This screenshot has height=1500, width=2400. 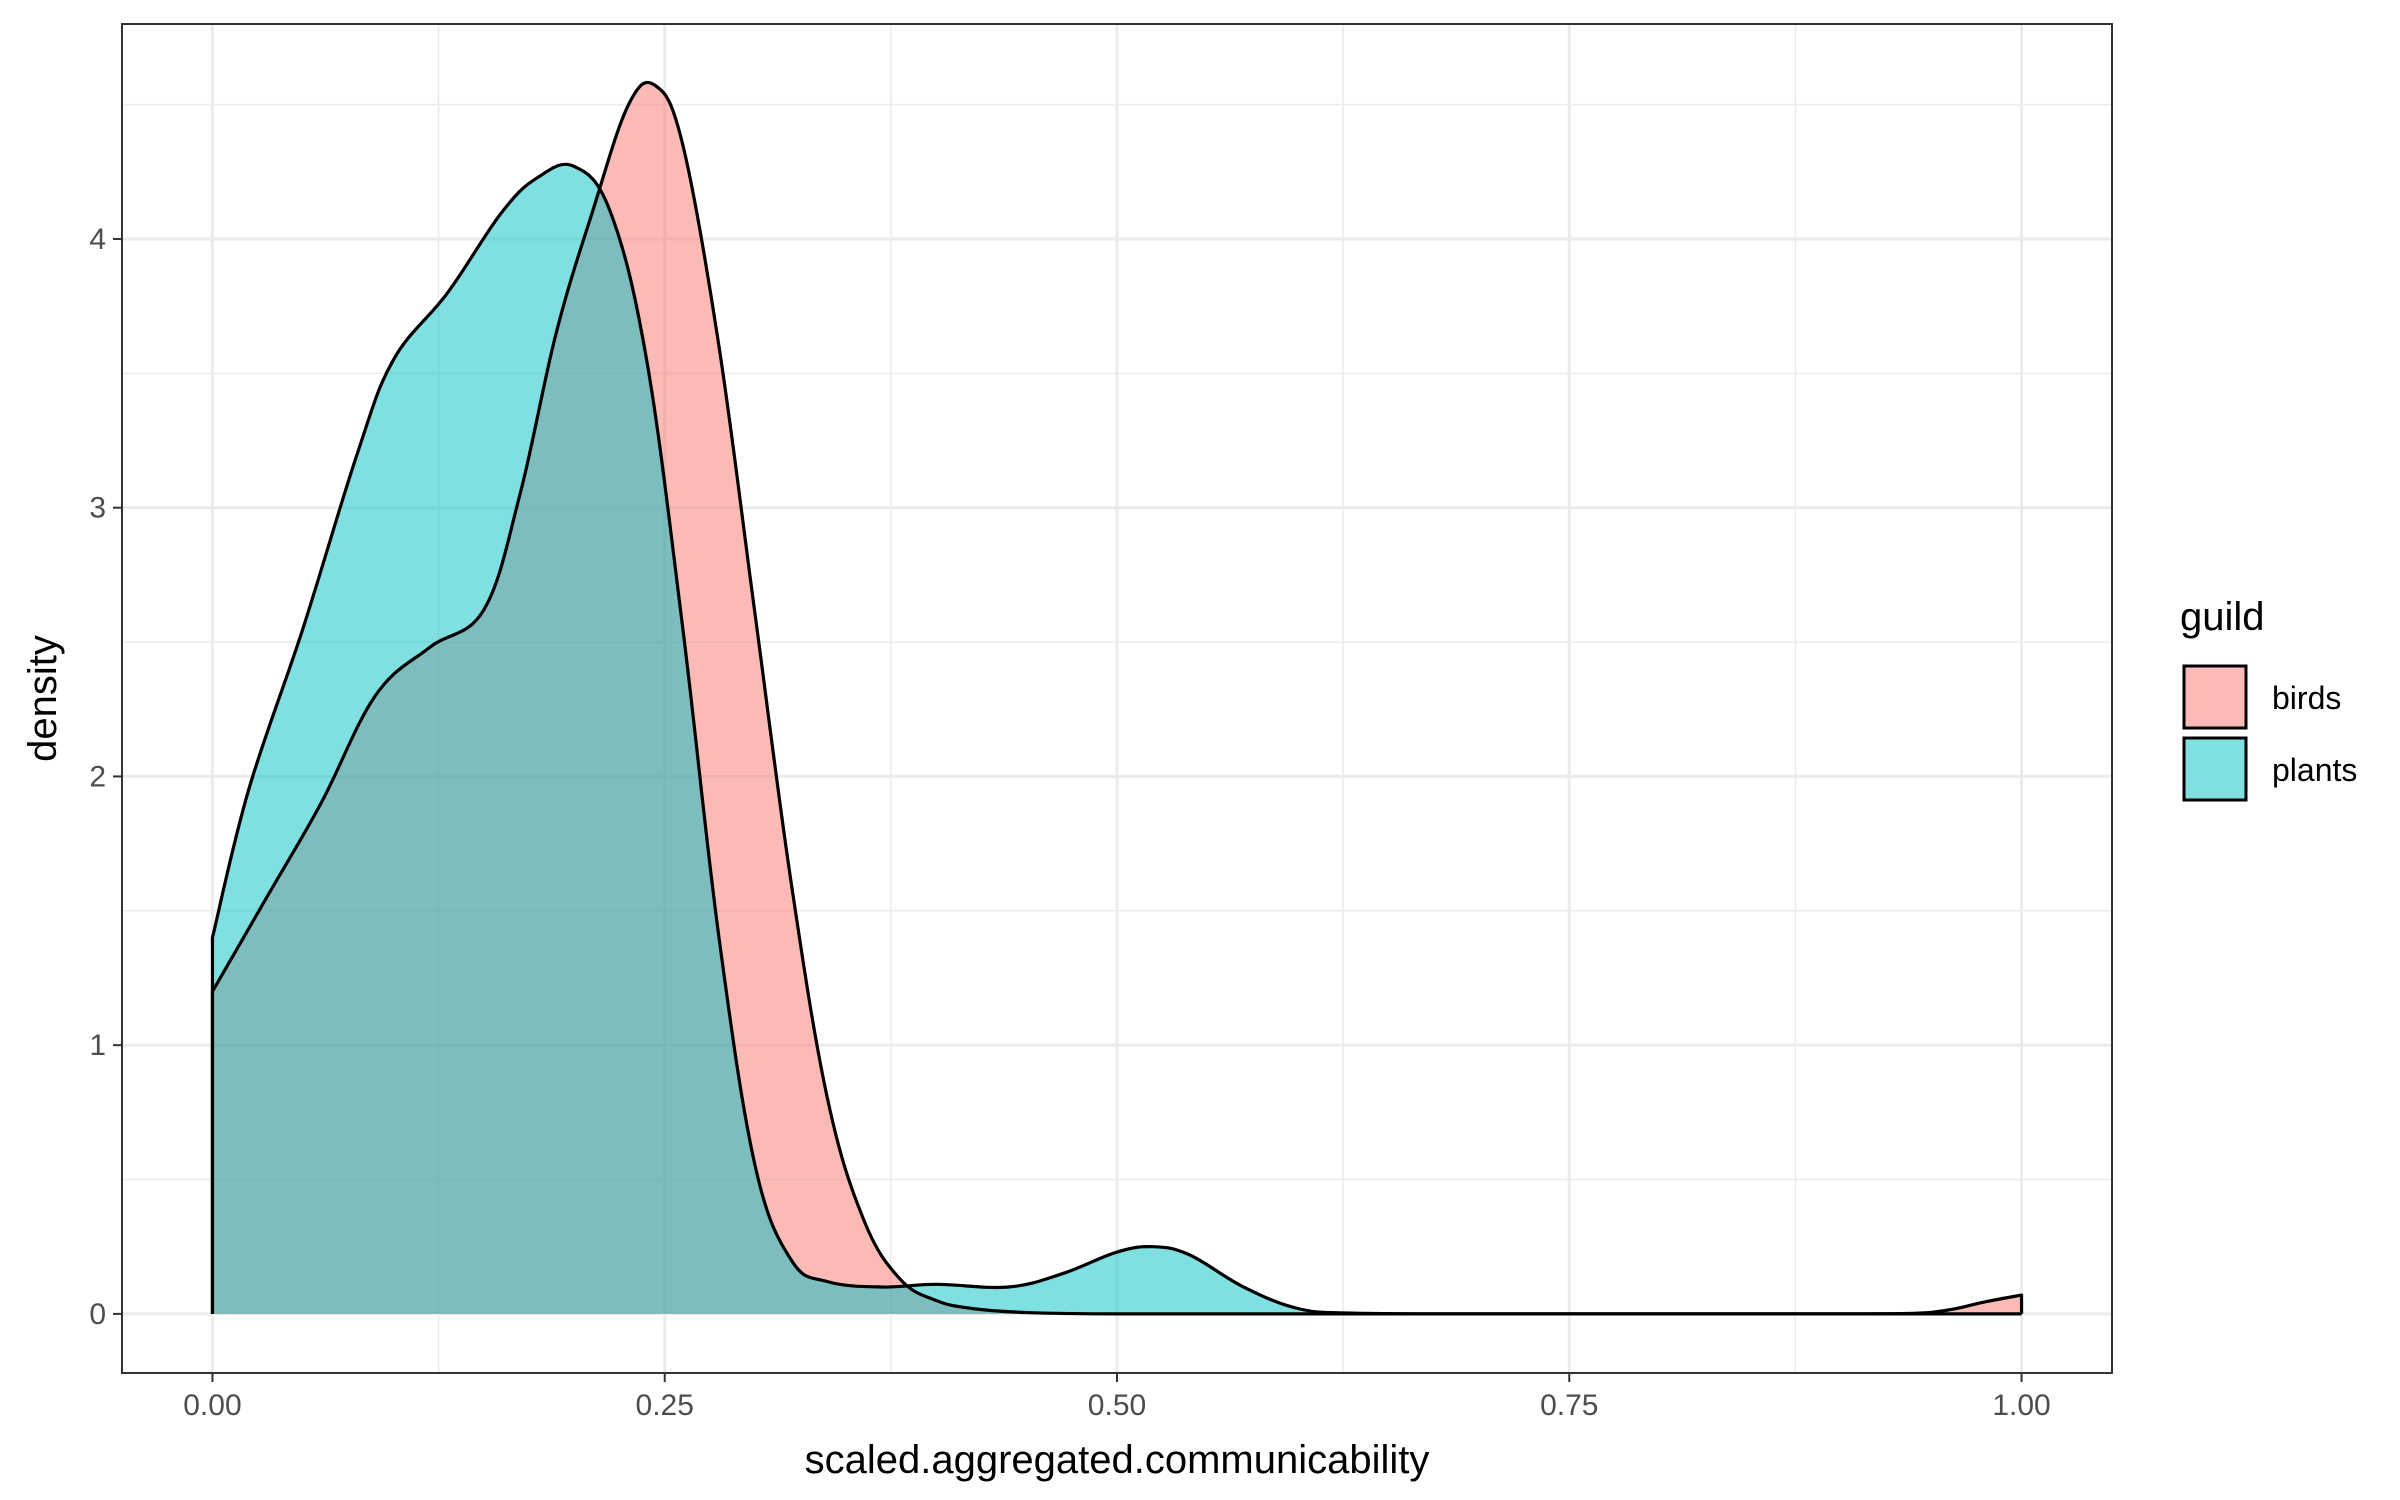 I want to click on y-tick-label: 4, so click(x=97, y=239).